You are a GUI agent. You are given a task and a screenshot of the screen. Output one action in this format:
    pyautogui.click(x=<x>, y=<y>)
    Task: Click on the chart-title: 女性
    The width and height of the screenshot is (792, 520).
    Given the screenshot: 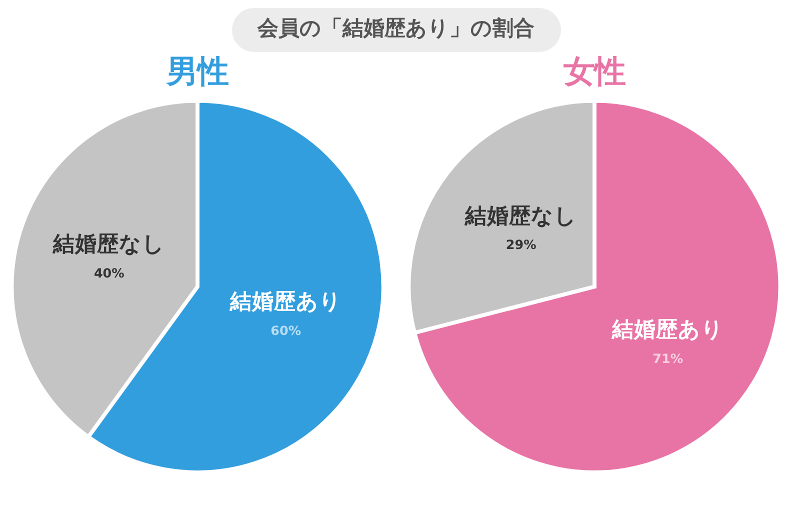 What is the action you would take?
    pyautogui.click(x=594, y=72)
    